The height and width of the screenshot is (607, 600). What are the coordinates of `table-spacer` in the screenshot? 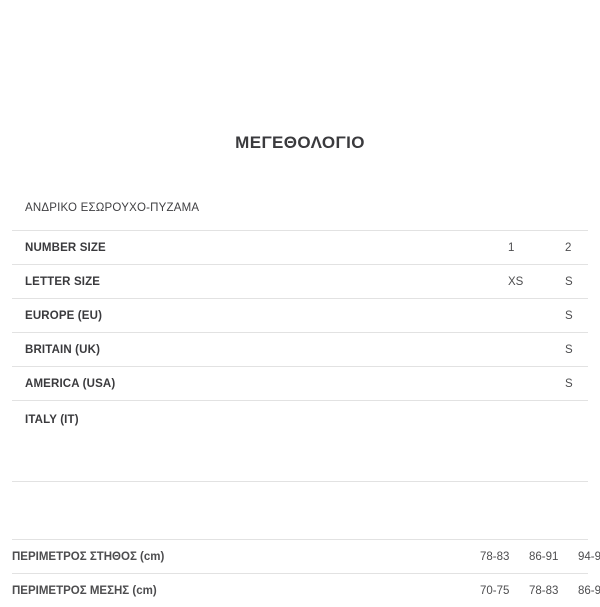 It's located at (300, 511).